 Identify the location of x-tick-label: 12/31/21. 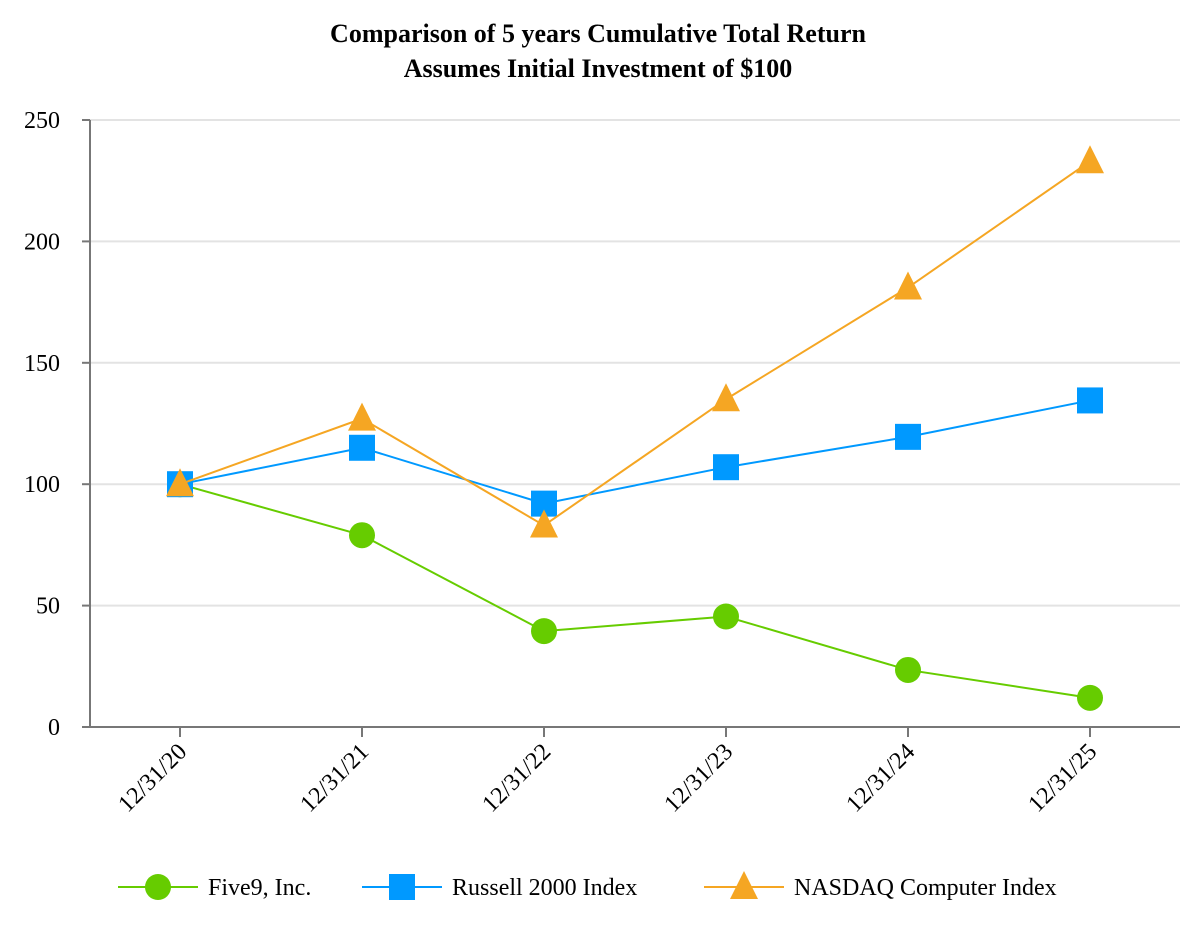
(335, 778).